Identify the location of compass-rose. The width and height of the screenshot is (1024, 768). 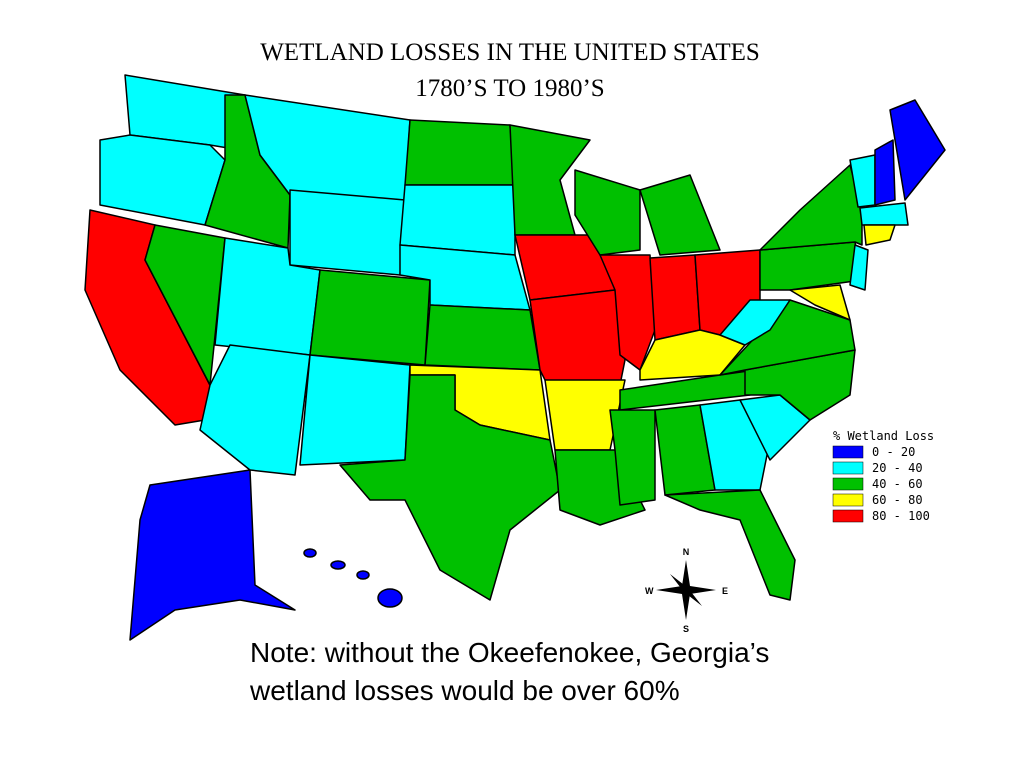
(686, 590).